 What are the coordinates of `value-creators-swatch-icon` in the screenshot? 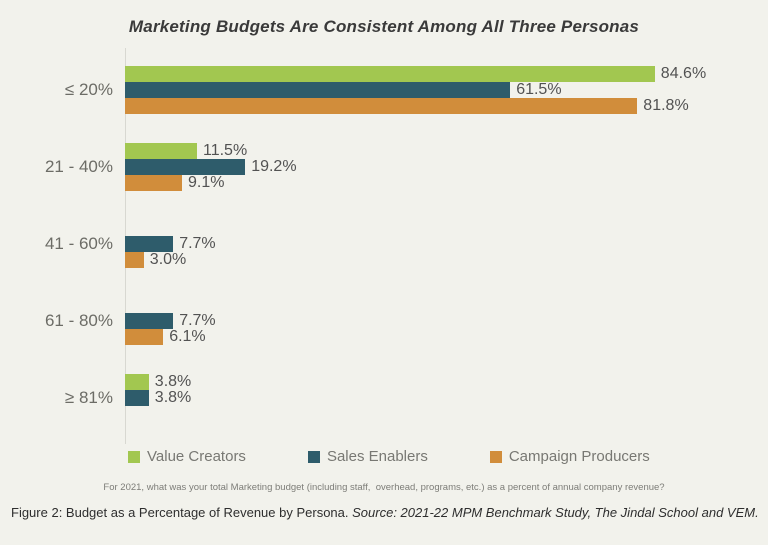 It's located at (134, 456).